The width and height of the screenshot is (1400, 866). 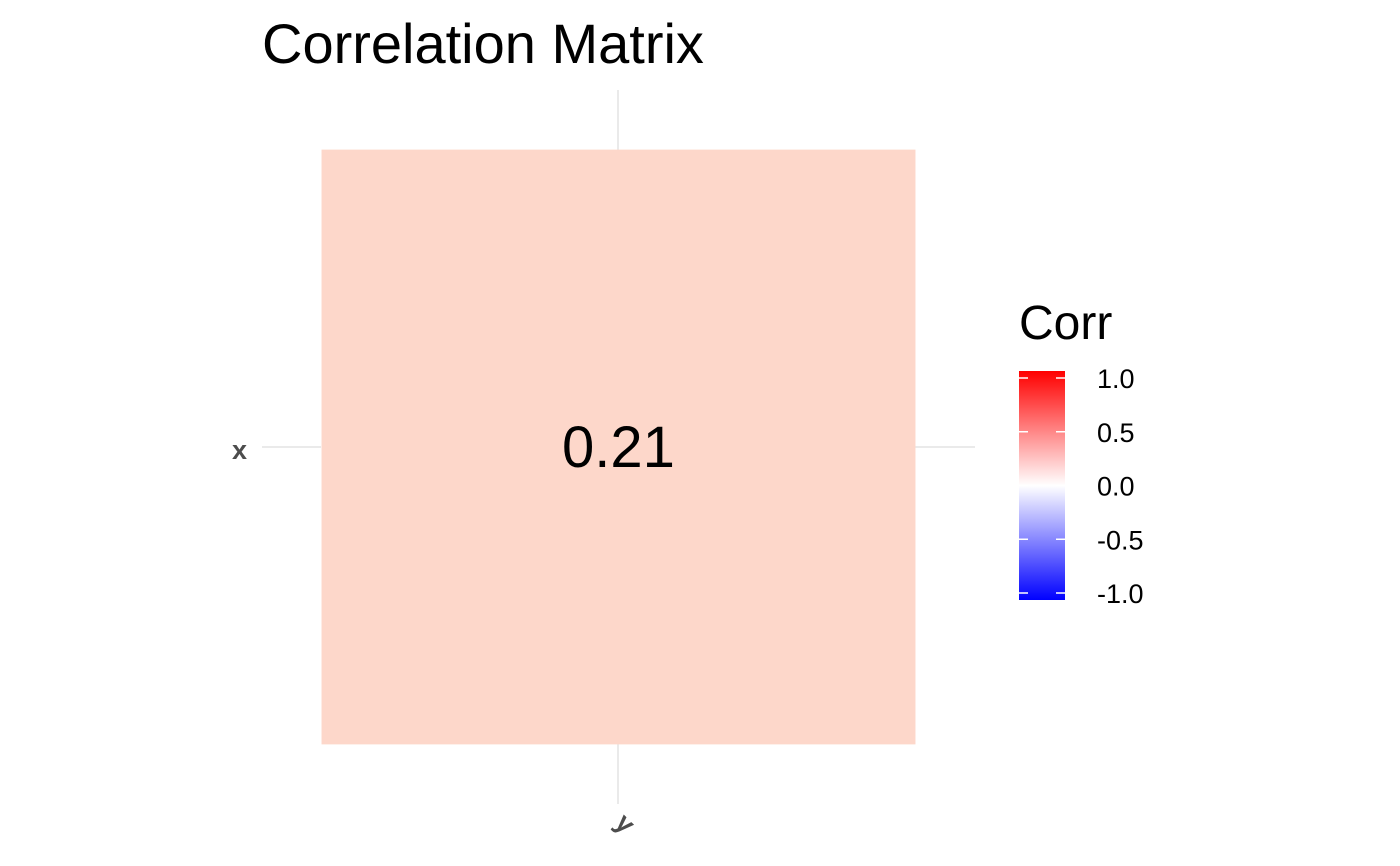 What do you see at coordinates (1120, 594) in the screenshot?
I see `legend-break-label: -1.0` at bounding box center [1120, 594].